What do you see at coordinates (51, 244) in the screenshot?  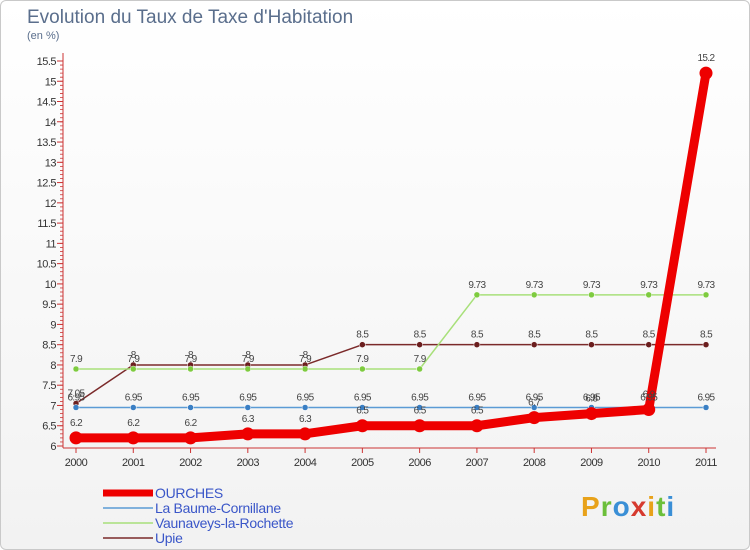 I see `y-tick-label: 11` at bounding box center [51, 244].